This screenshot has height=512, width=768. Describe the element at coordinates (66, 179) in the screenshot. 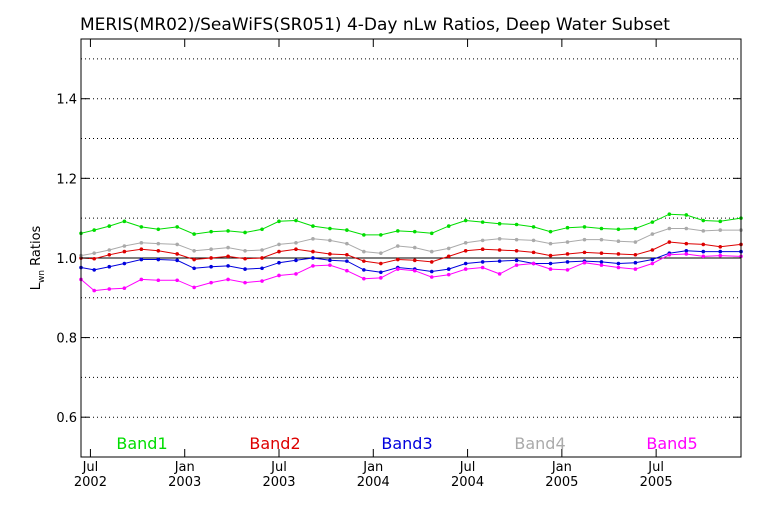

I see `y-tick-label: 1.2` at that location.